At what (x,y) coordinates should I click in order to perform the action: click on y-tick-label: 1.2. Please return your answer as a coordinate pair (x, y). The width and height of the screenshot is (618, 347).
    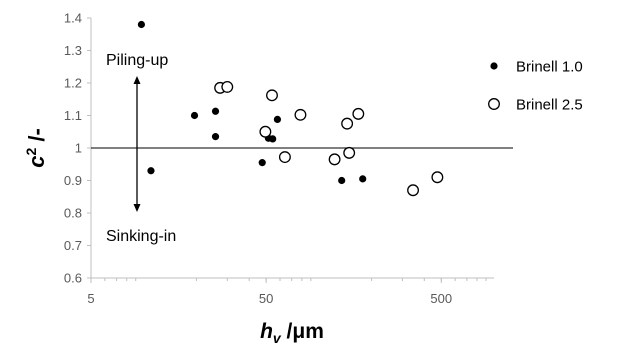
    Looking at the image, I should click on (73, 83).